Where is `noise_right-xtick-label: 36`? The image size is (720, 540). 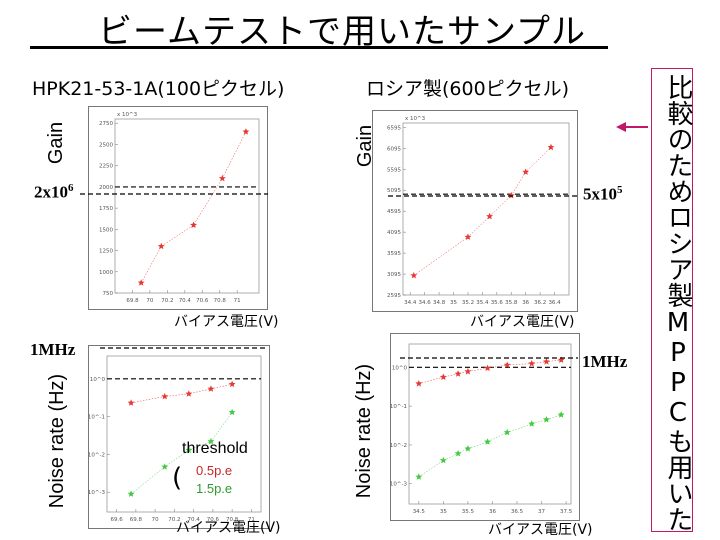 noise_right-xtick-label: 36 is located at coordinates (492, 512).